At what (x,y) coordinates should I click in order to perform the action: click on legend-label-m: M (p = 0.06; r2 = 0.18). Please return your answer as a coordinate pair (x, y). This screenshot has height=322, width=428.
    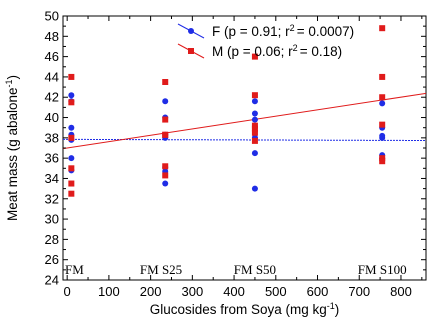
    Looking at the image, I should click on (277, 51).